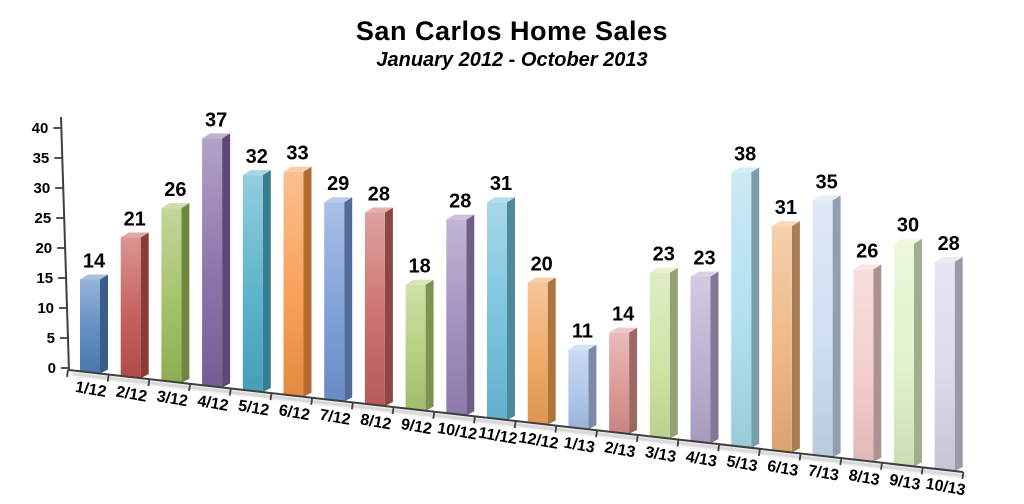 The height and width of the screenshot is (504, 1024). Describe the element at coordinates (905, 483) in the screenshot. I see `x-axis-category-label: 9/13` at that location.